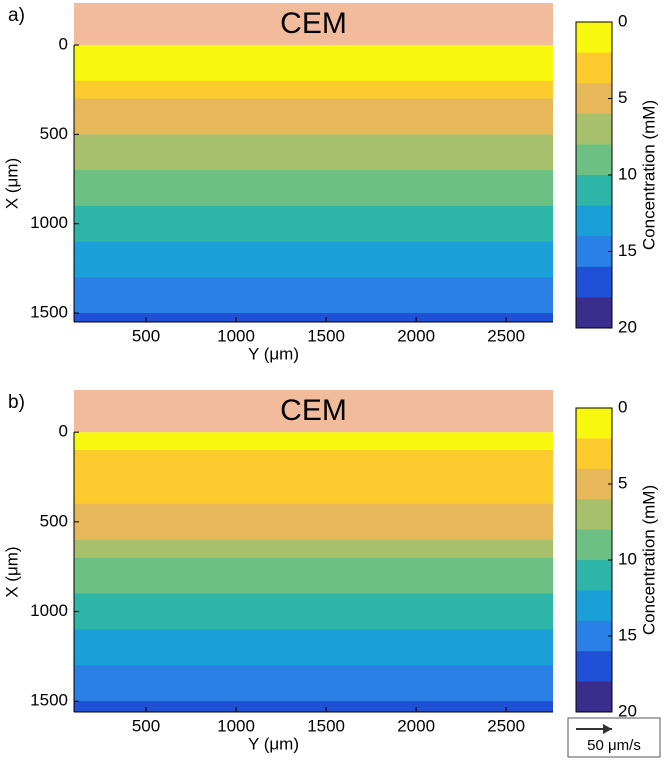 The height and width of the screenshot is (766, 664). Describe the element at coordinates (614, 745) in the screenshot. I see `scale-label: 50 μm/s` at that location.